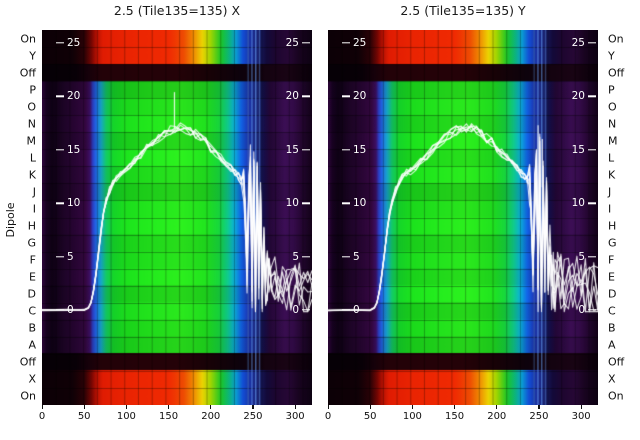 This screenshot has width=640, height=440. What do you see at coordinates (32, 260) in the screenshot?
I see `dipole-label-left: F` at bounding box center [32, 260].